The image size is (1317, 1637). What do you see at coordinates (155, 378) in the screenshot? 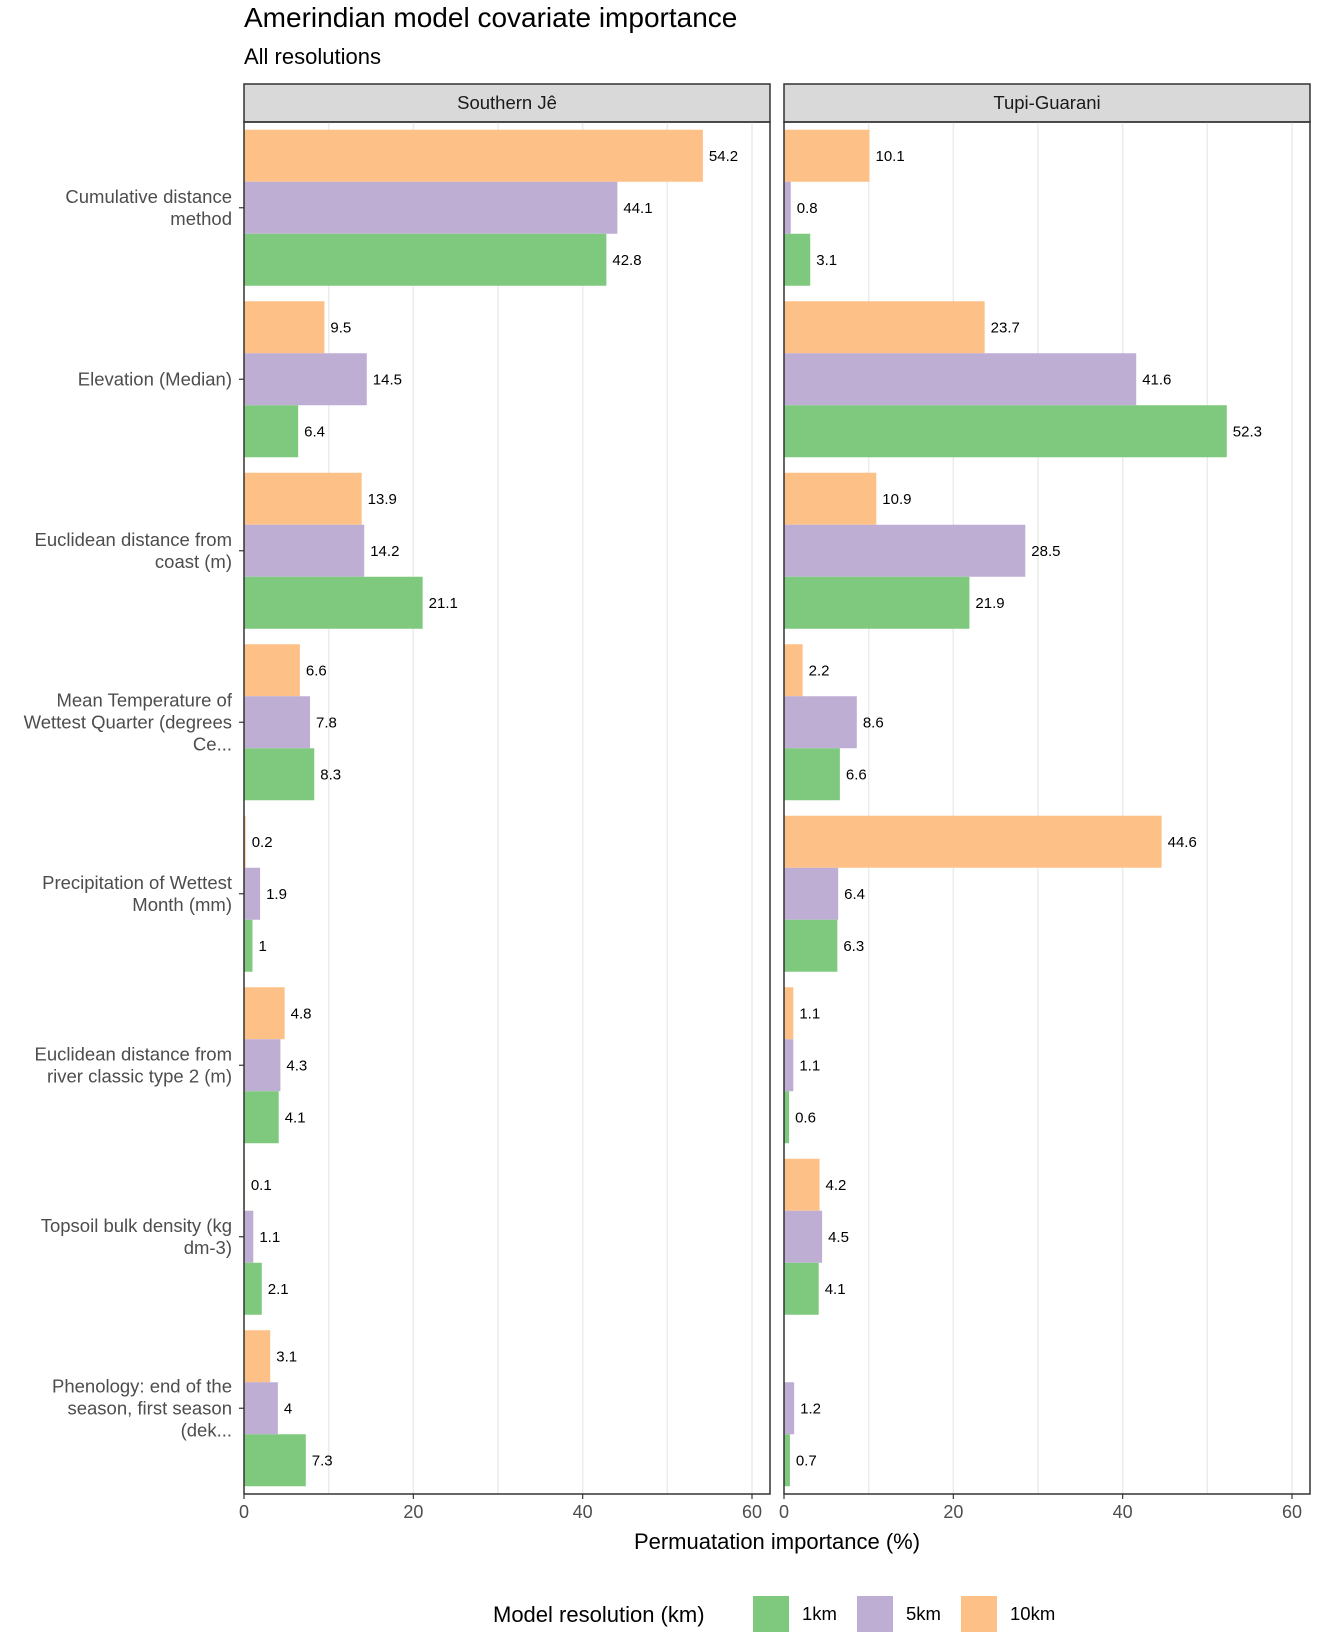
I see `y-tick-label: Elevation (Median)` at bounding box center [155, 378].